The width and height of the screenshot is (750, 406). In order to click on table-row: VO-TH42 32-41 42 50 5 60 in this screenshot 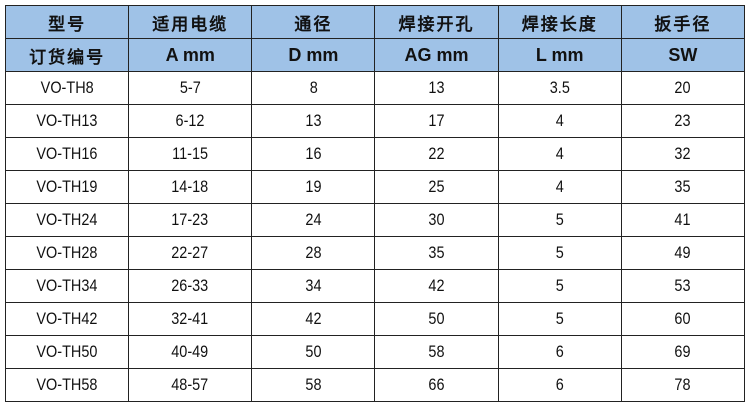, I will do `click(375, 319)`.